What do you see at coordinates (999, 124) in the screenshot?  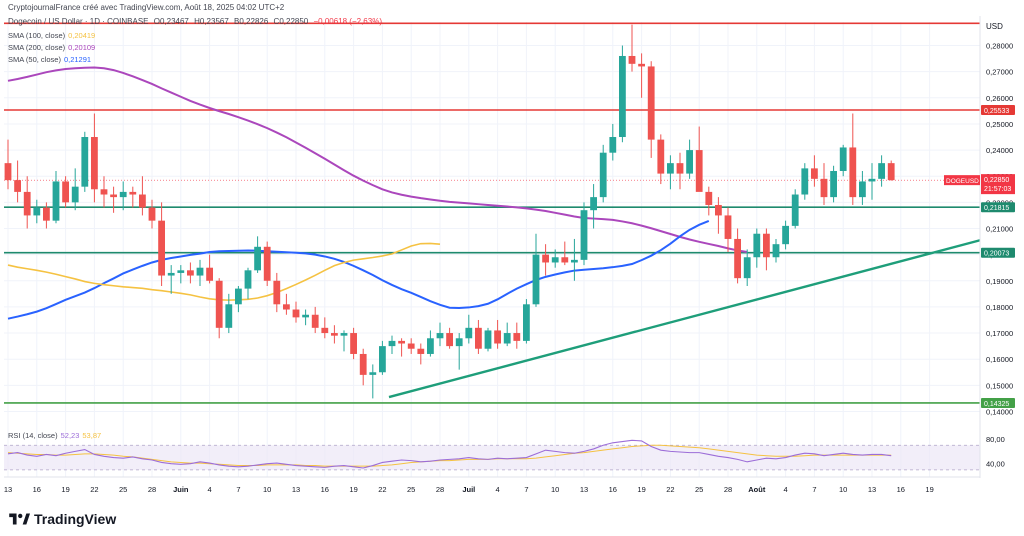 I see `y-tick-label: 0,25000` at bounding box center [999, 124].